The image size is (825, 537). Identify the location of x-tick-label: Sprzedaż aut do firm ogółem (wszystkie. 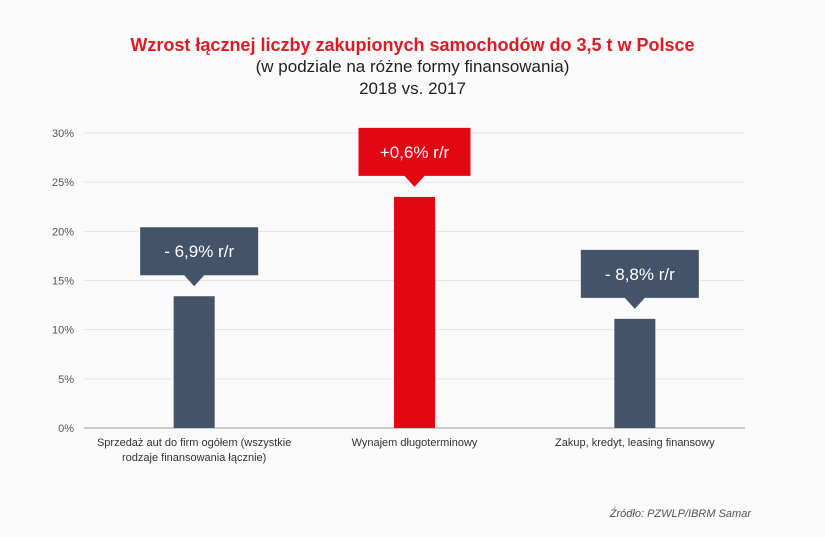
(194, 443).